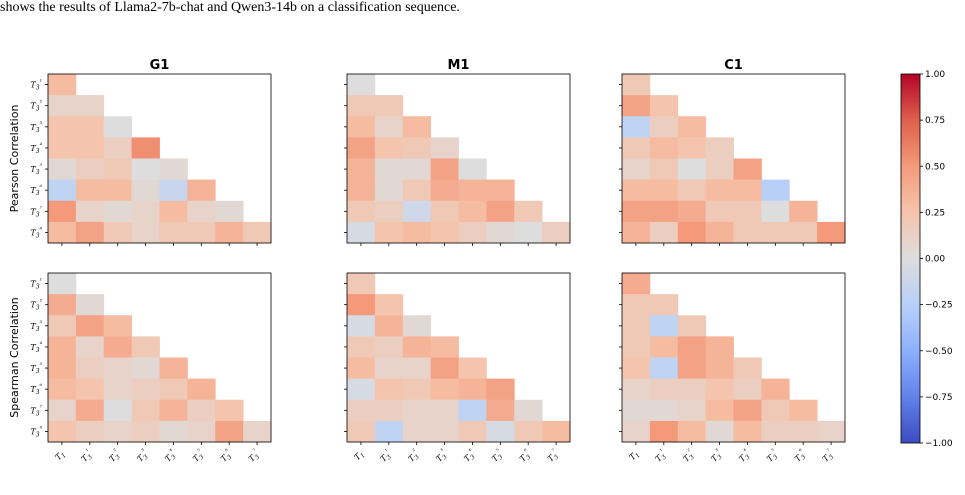 The width and height of the screenshot is (965, 495). I want to click on y-tick-label: T3⁴, so click(36, 347).